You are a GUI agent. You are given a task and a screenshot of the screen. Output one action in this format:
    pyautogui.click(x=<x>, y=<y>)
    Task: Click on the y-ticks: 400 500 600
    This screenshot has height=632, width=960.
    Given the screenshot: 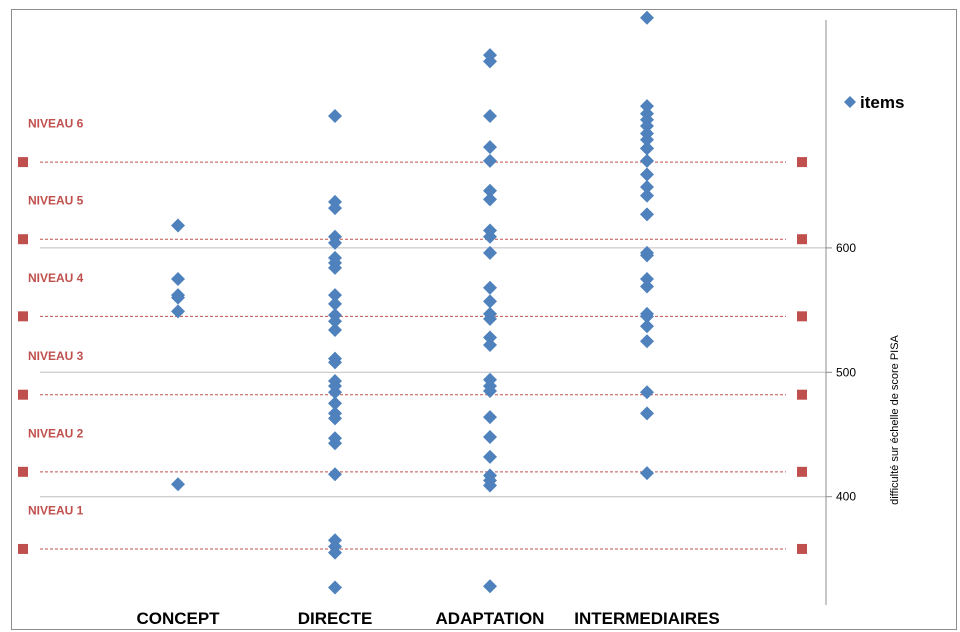 What is the action you would take?
    pyautogui.click(x=841, y=372)
    